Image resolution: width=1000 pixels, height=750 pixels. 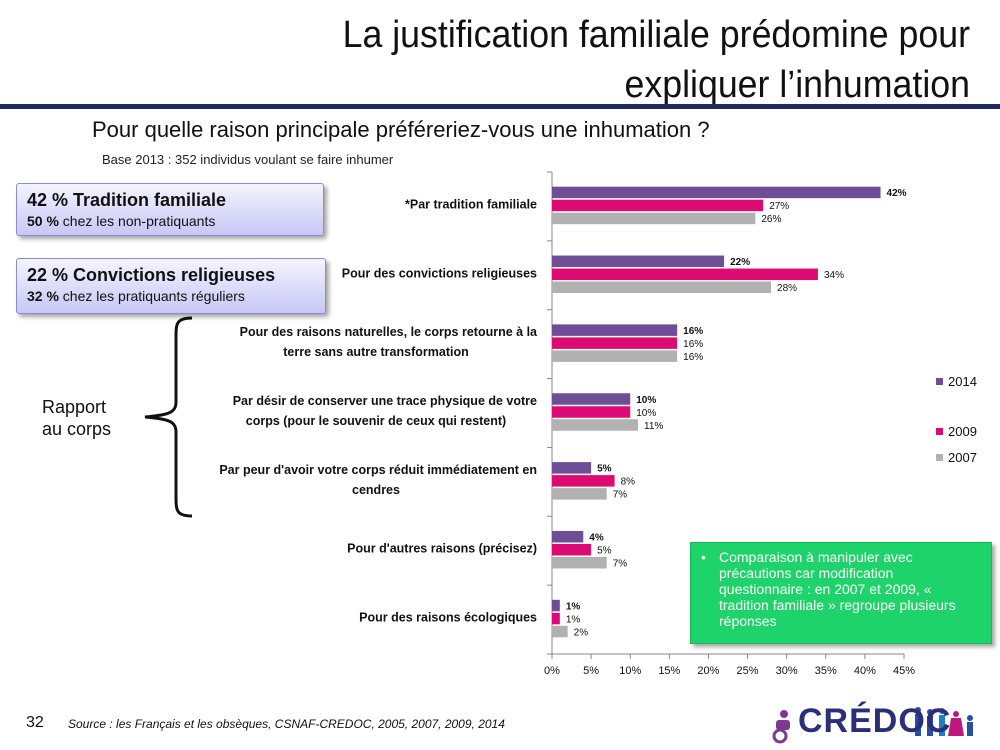 What do you see at coordinates (127, 200) in the screenshot?
I see `callout-tradition-headline: 42 % Tradition familiale` at bounding box center [127, 200].